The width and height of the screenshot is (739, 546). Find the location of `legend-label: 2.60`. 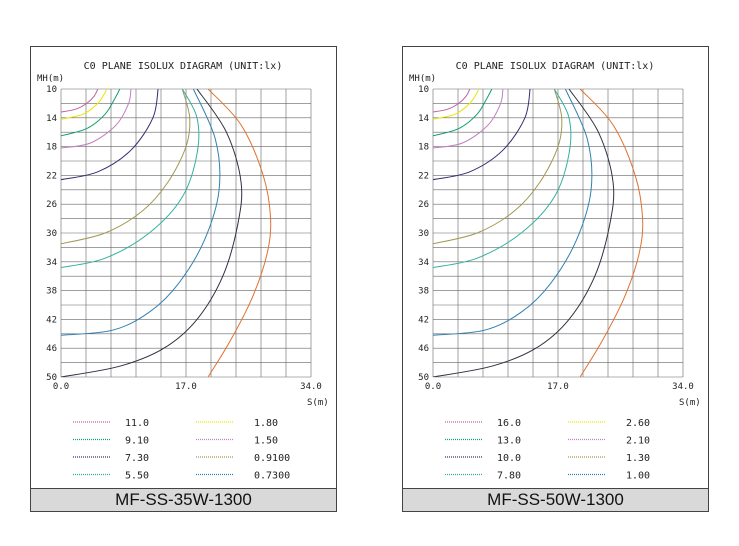

legend-label: 2.60 is located at coordinates (638, 423).